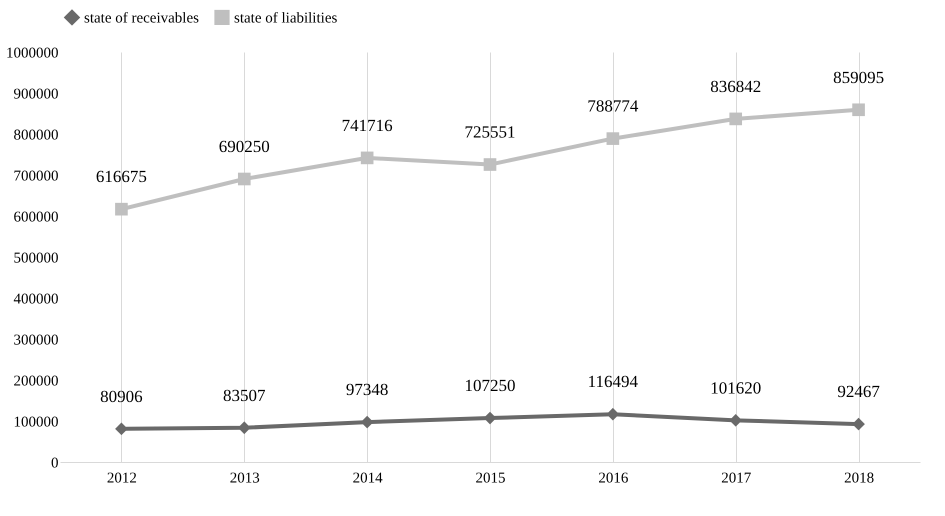 The height and width of the screenshot is (516, 945). Describe the element at coordinates (613, 106) in the screenshot. I see `data-label: 788774` at that location.